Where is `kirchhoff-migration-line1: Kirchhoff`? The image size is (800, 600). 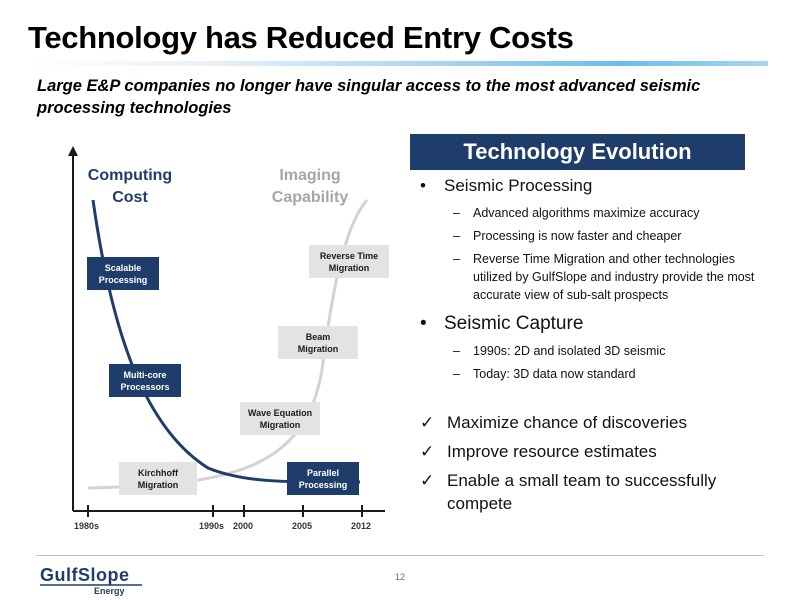
kirchhoff-migration-line1: Kirchhoff is located at coordinates (158, 472).